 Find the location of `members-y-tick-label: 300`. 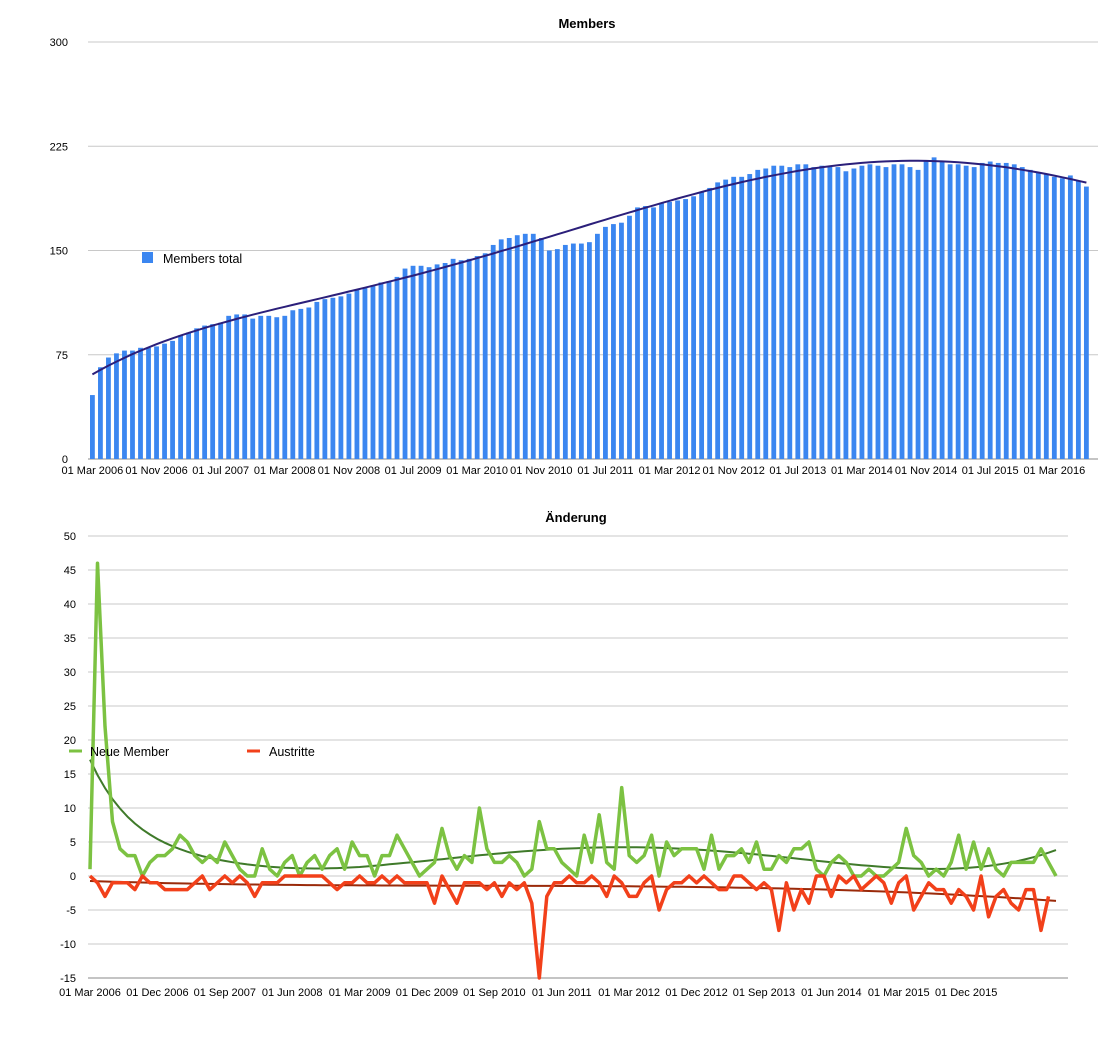

members-y-tick-label: 300 is located at coordinates (59, 43).